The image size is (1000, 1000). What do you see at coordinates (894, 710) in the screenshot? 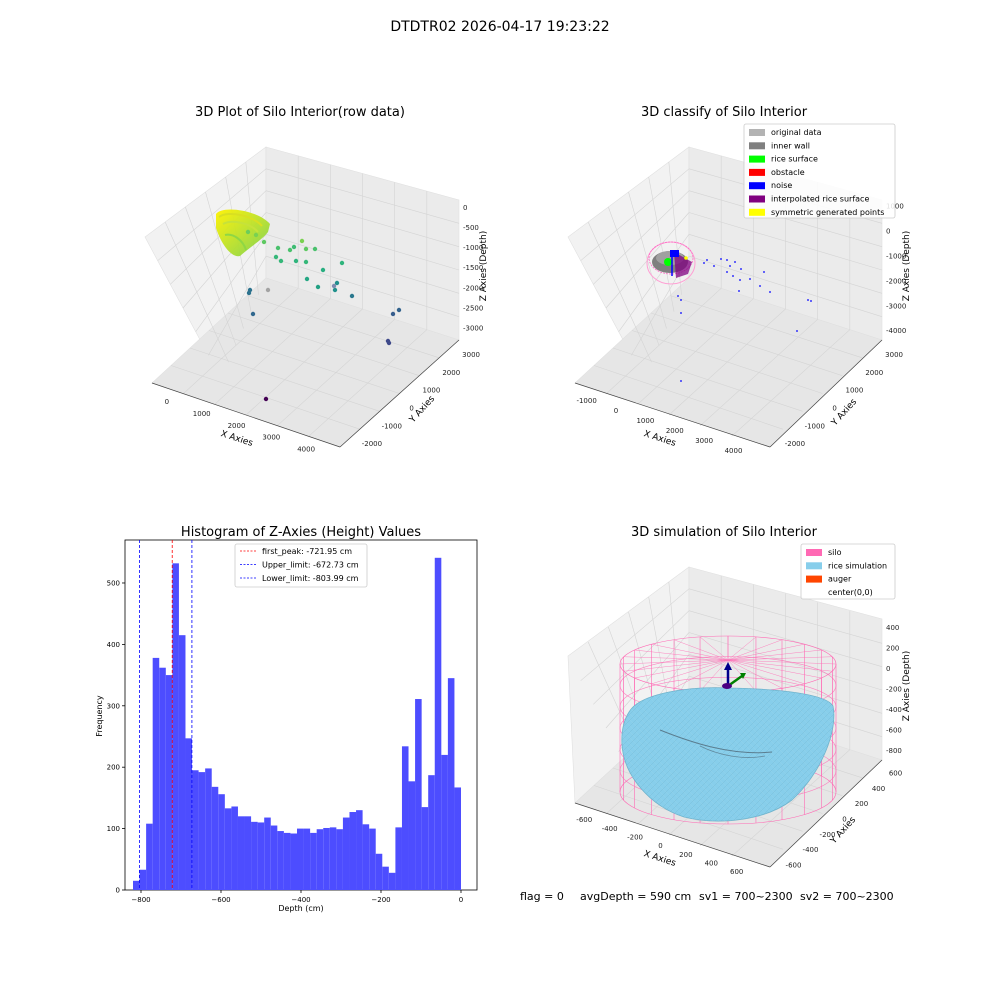
I see `z-tick-label: -400` at bounding box center [894, 710].